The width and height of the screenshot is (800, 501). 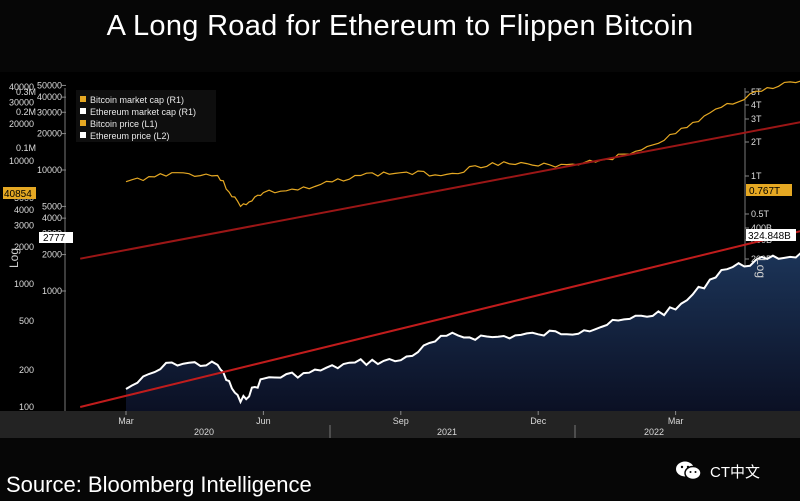 What do you see at coordinates (26, 407) in the screenshot?
I see `left-tick-label-l2: 100` at bounding box center [26, 407].